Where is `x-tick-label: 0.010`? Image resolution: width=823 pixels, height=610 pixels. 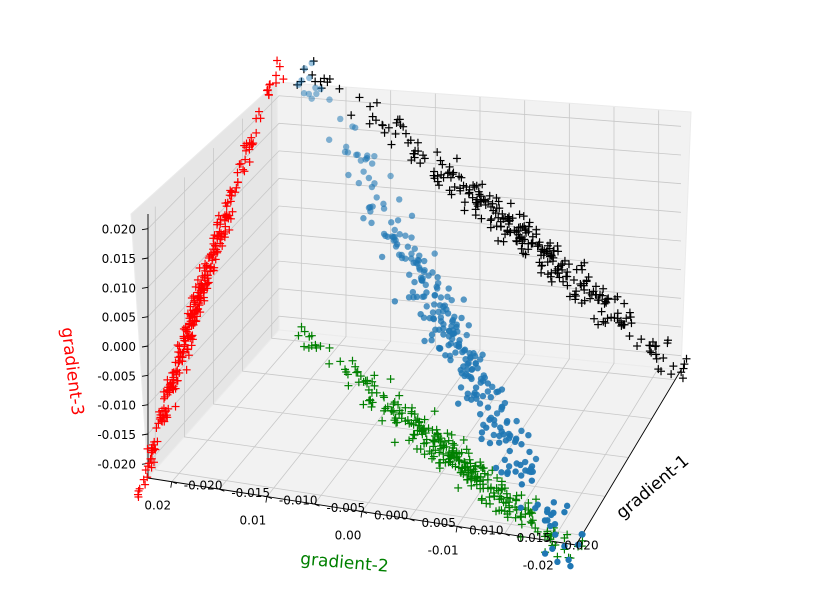 x-tick-label: 0.010 is located at coordinates (486, 530).